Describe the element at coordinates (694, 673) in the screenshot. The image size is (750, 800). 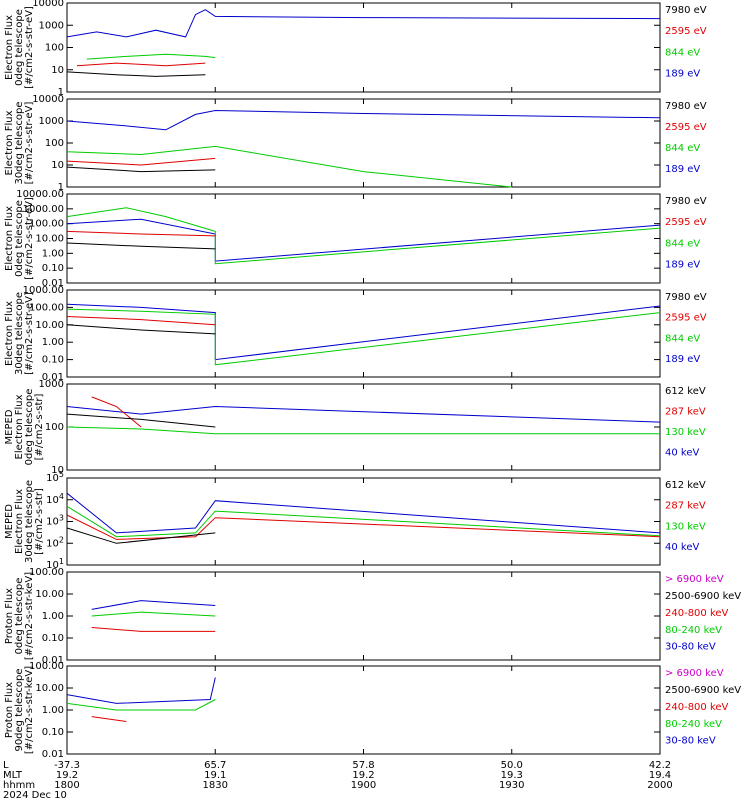
I see `legend-entry: > 6900 keV` at that location.